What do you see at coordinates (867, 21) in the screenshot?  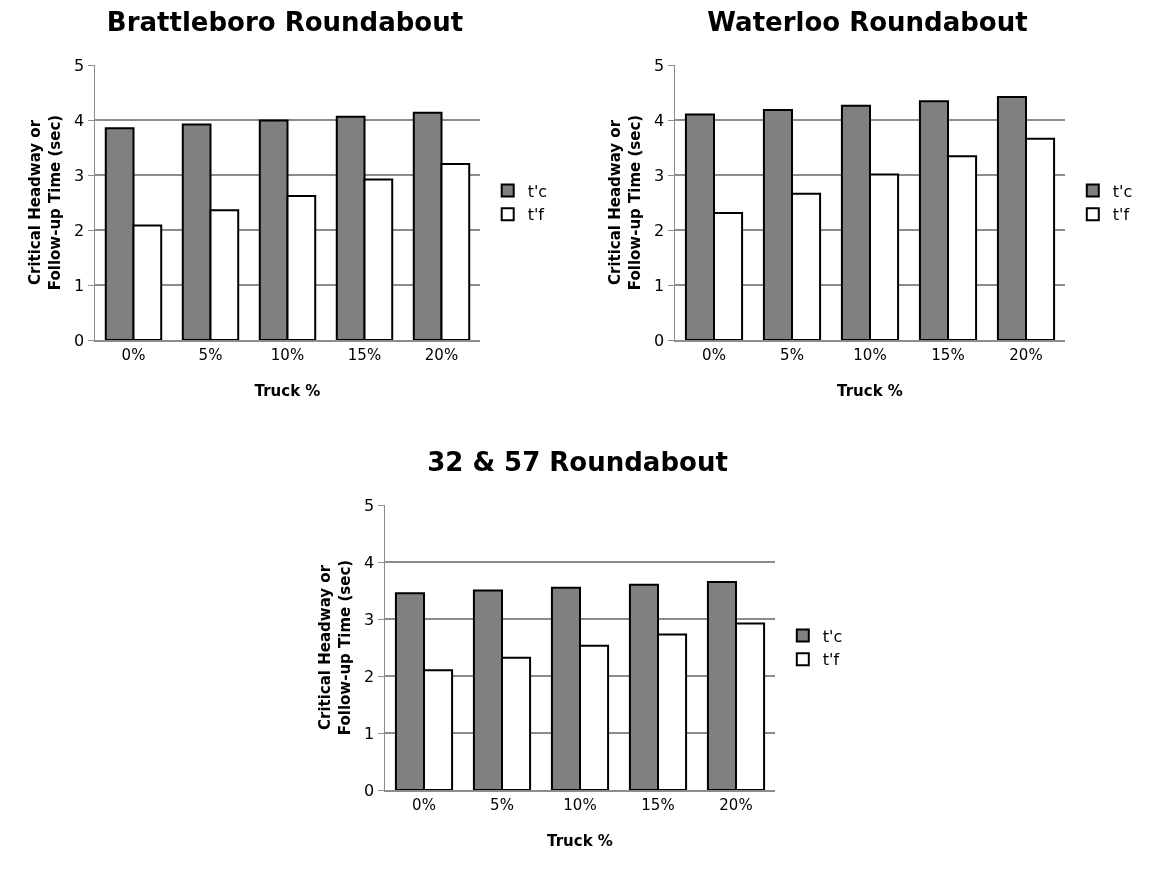 I see `chart-title: Waterloo Roundabout` at bounding box center [867, 21].